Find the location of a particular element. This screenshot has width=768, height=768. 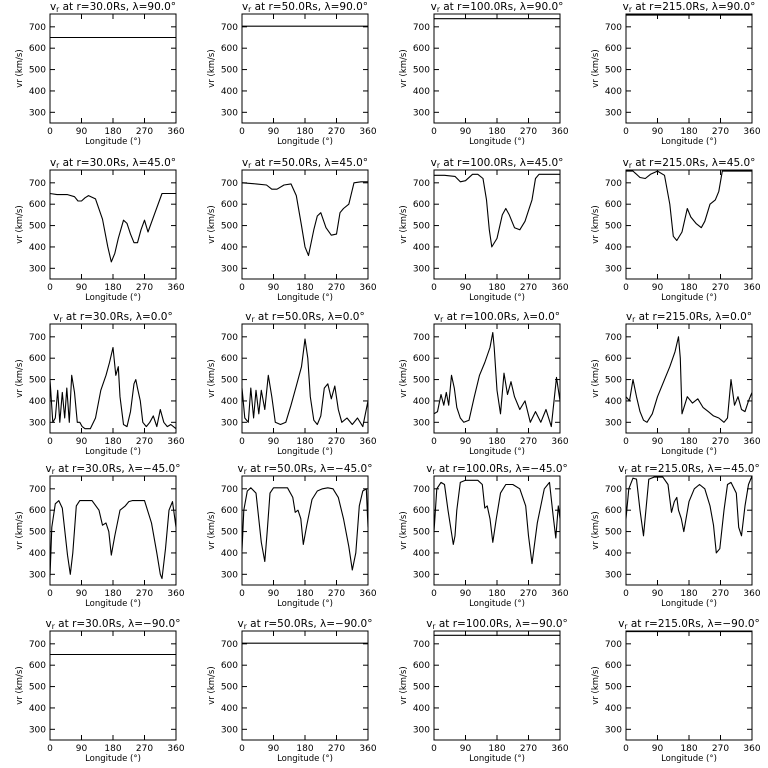

panel-title: vr at r=50.0Rs, λ=−90.0° is located at coordinates (305, 624).